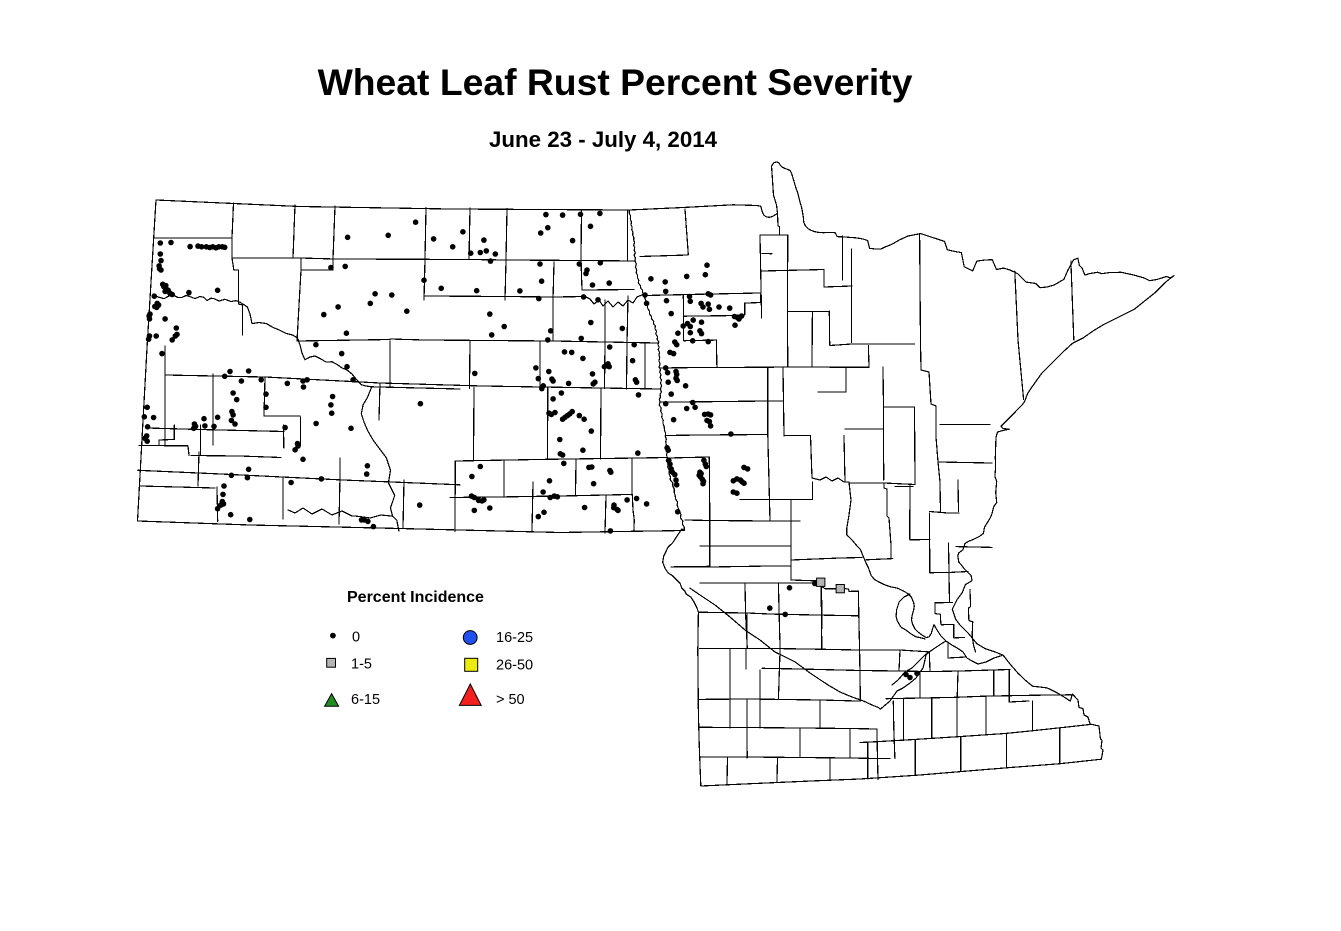 This screenshot has width=1341, height=931. I want to click on svg-text: 0, so click(356, 638).